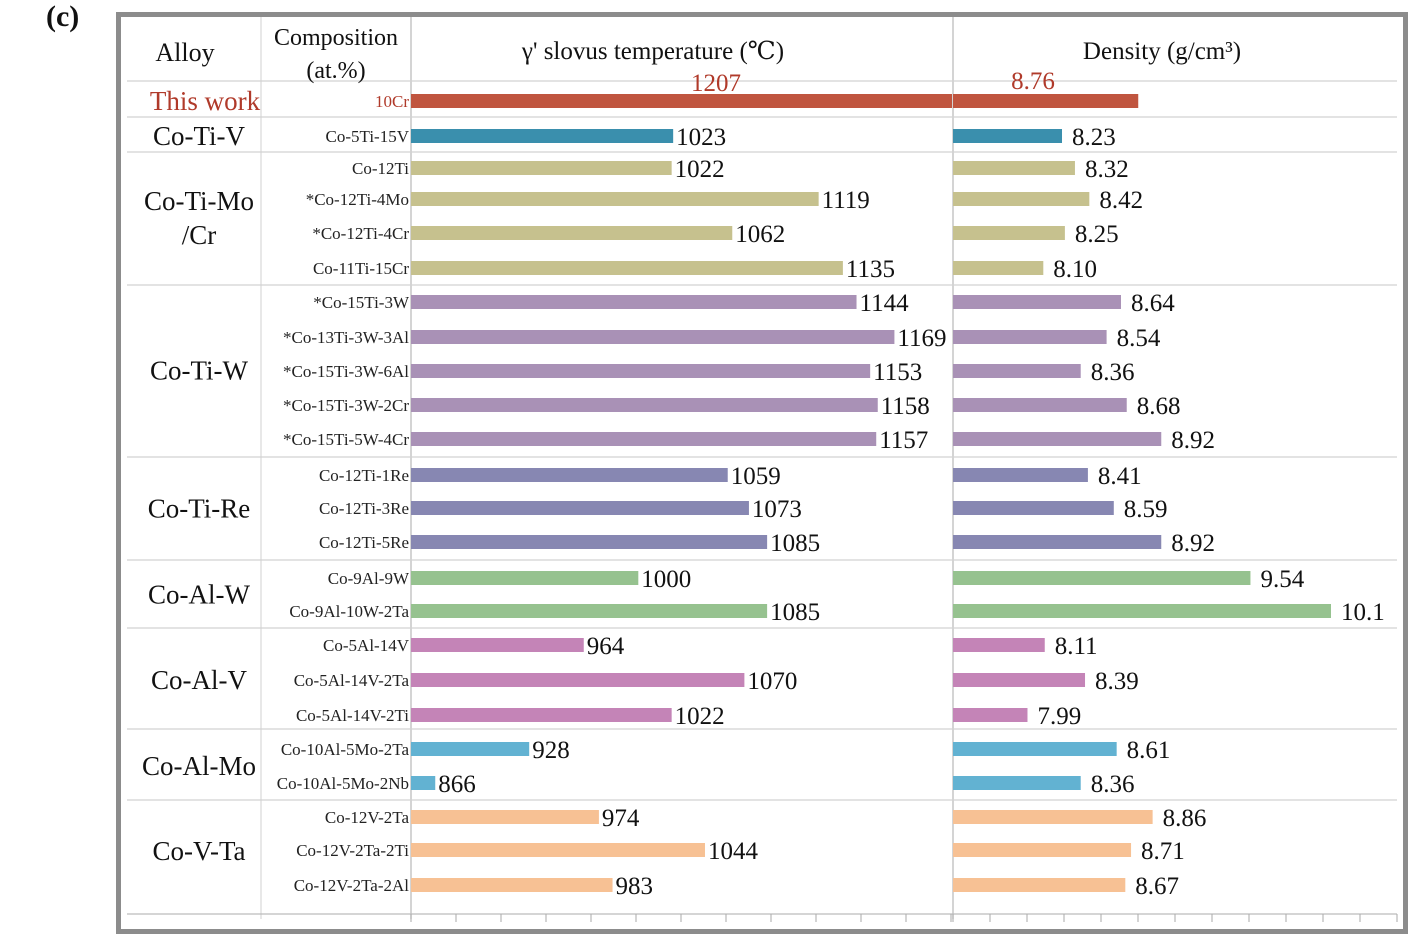  I want to click on temperature-value-label: 1073, so click(777, 509).